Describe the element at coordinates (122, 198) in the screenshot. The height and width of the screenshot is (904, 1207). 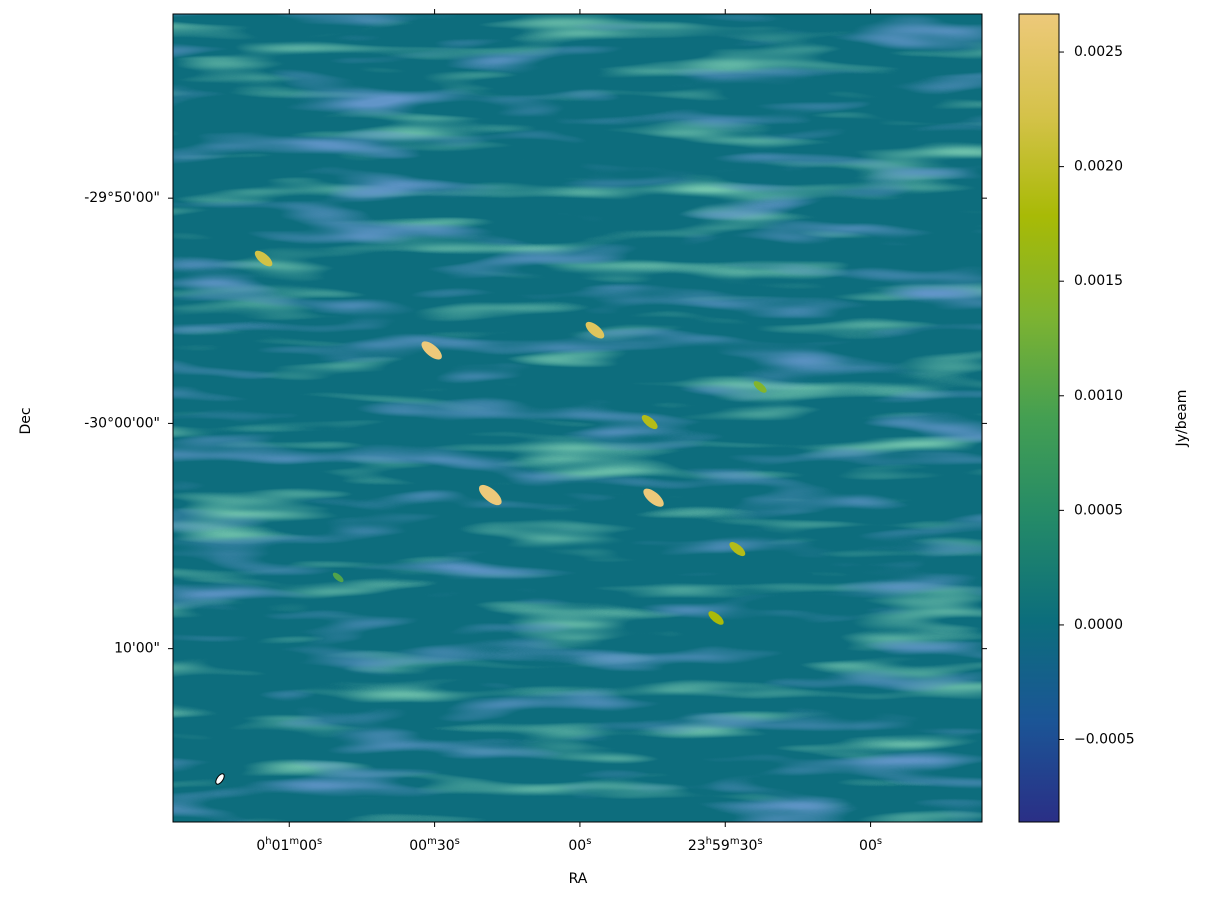
I see `y-tick-label: -29°50'00"` at that location.